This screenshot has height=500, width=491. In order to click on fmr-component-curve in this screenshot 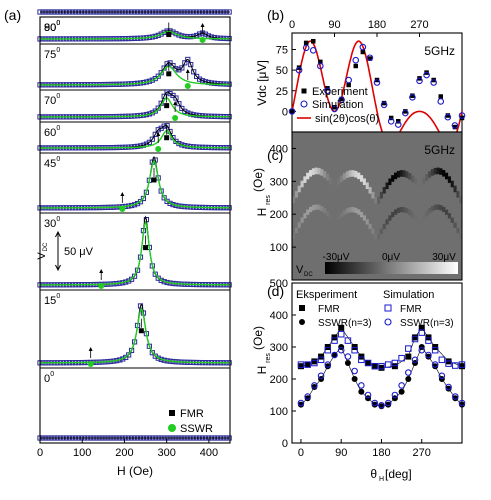, I will do `click(135, 184)`.